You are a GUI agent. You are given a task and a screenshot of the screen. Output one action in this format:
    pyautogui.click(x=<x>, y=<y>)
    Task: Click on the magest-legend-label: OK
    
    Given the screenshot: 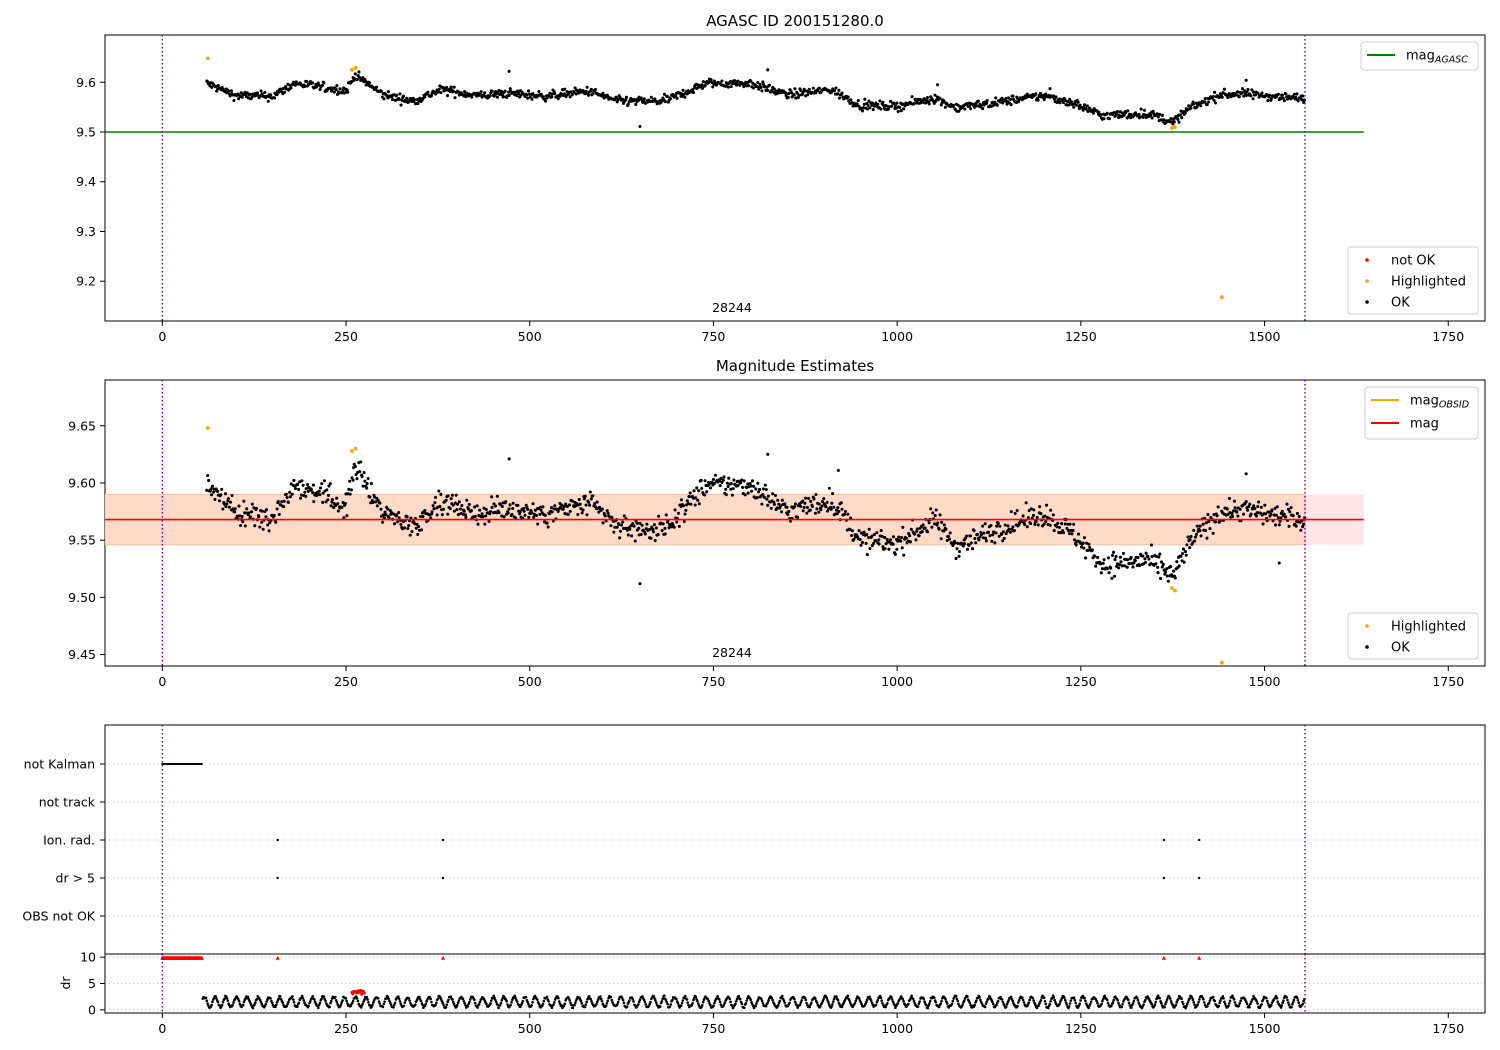 What is the action you would take?
    pyautogui.click(x=1400, y=648)
    